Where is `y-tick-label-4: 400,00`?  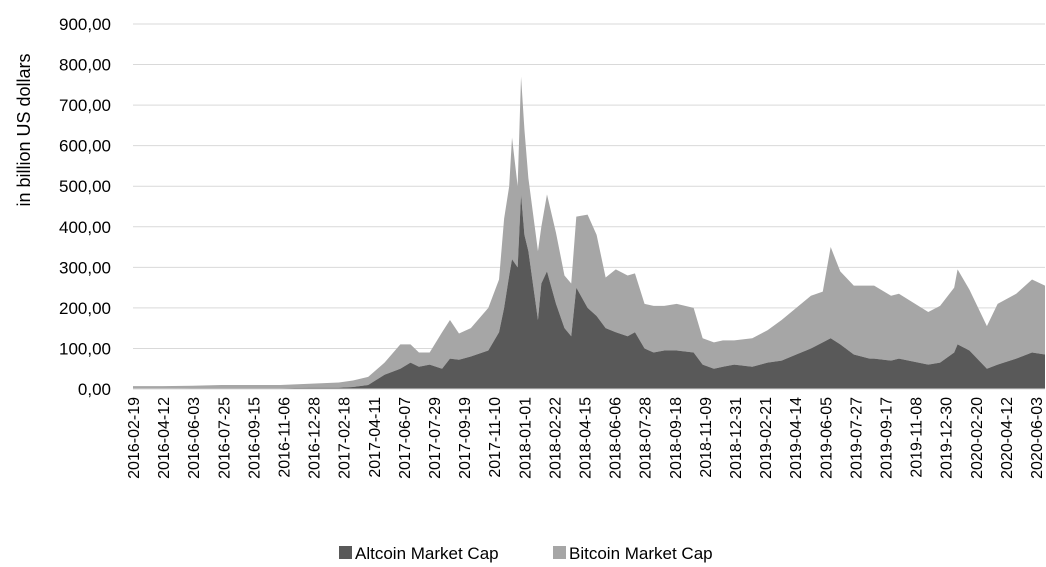
y-tick-label-4: 400,00 is located at coordinates (85, 227).